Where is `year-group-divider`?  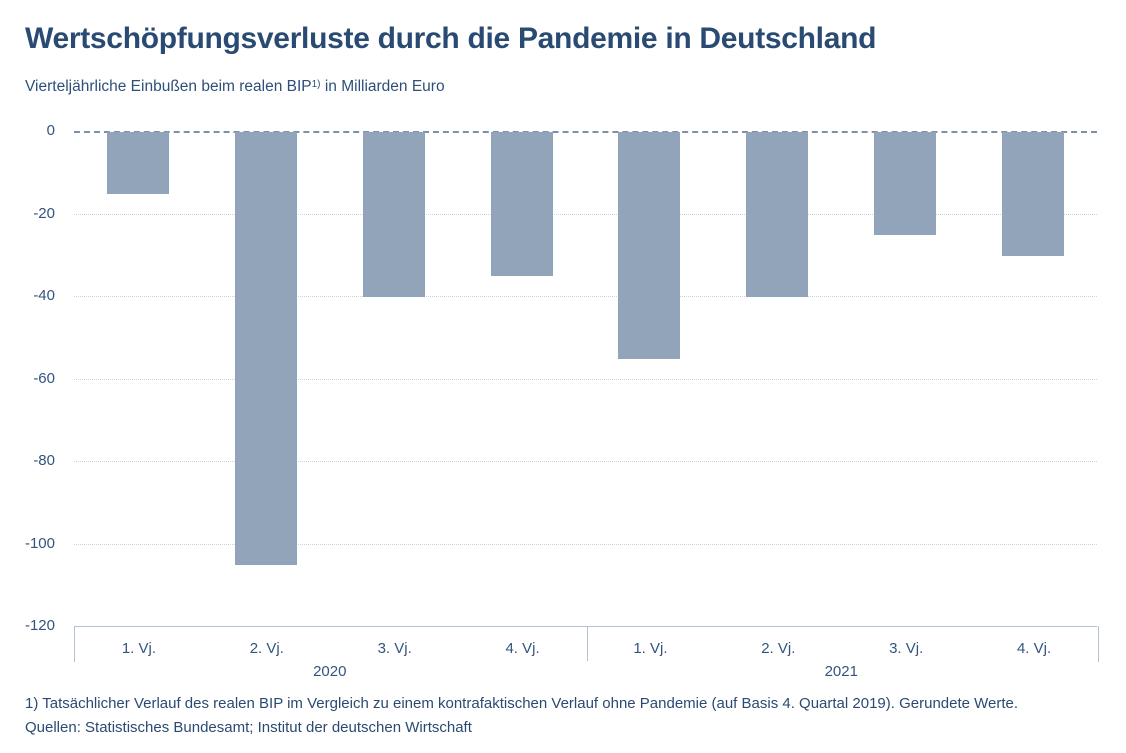 year-group-divider is located at coordinates (587, 643).